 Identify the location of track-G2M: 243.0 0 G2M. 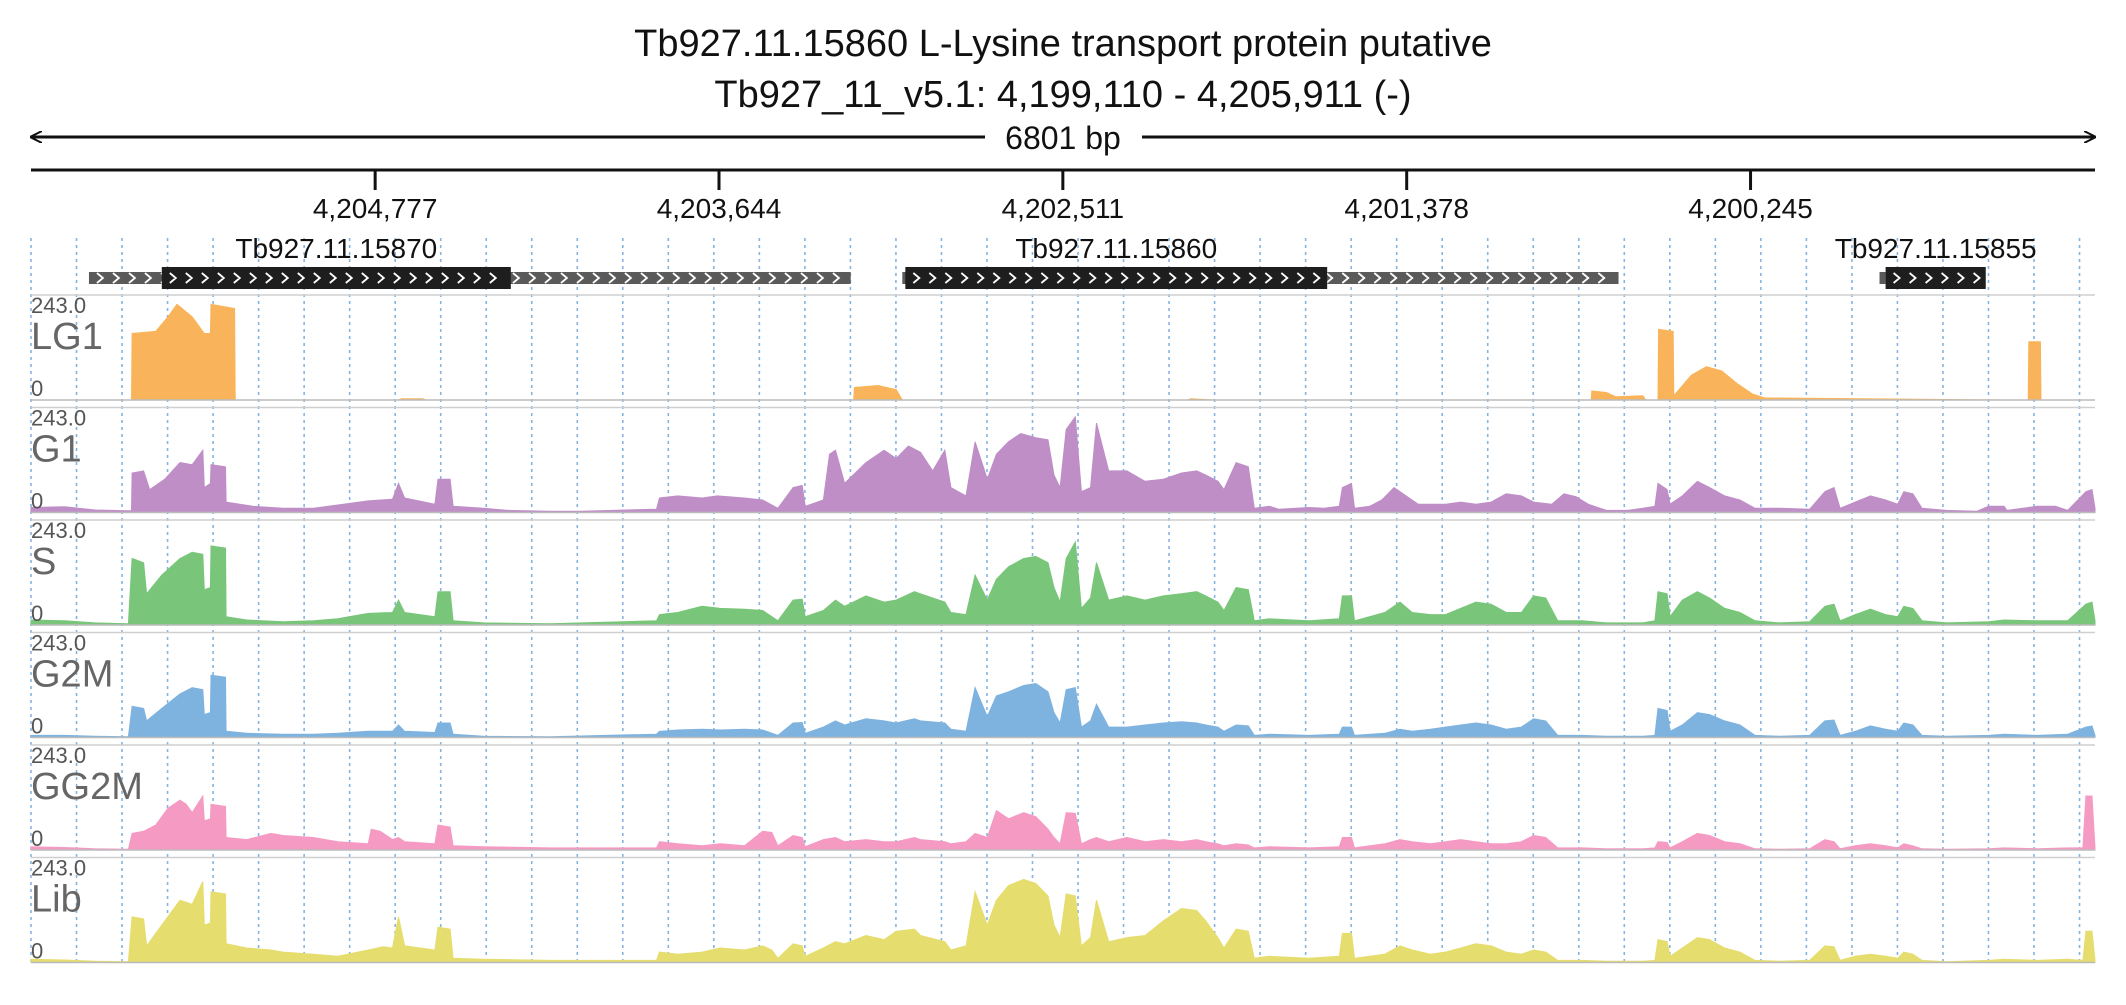
(1063, 685).